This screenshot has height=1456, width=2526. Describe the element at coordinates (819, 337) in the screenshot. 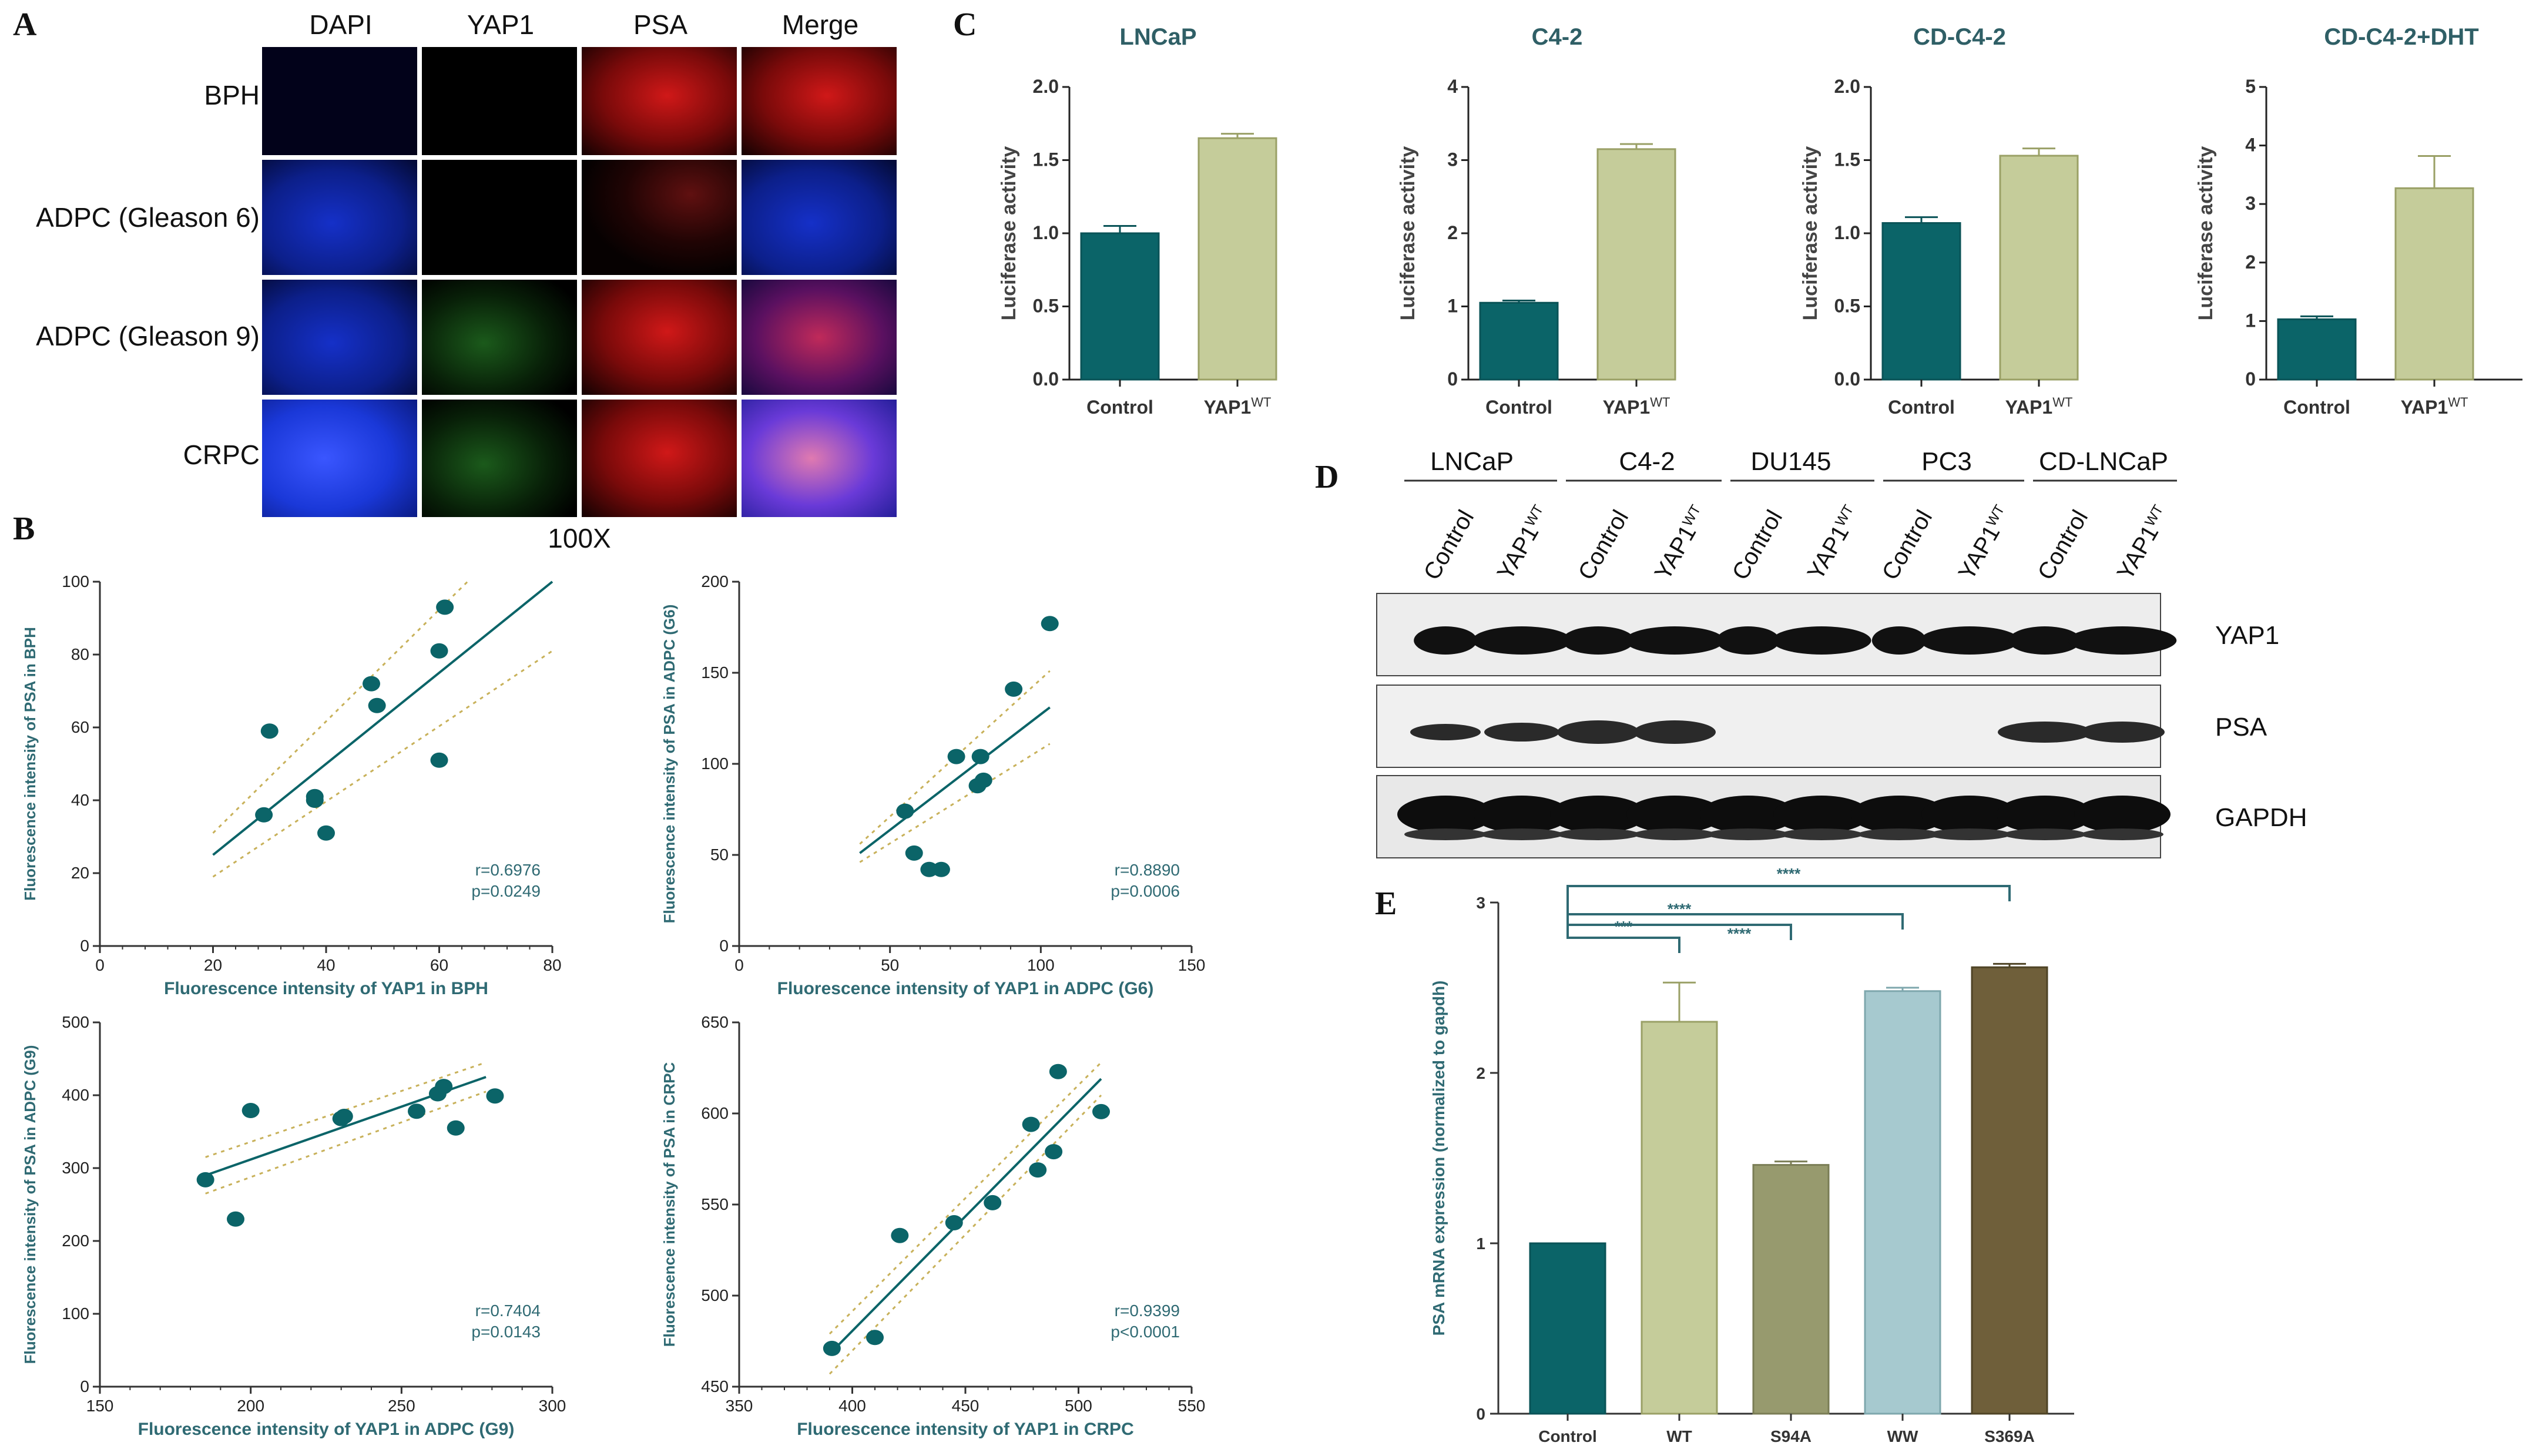

I see `tile-g9-merge` at that location.